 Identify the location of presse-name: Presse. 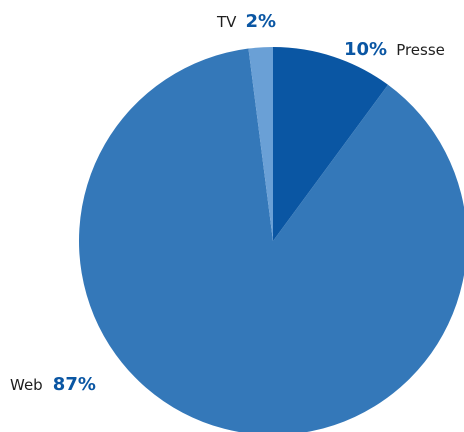
(420, 50).